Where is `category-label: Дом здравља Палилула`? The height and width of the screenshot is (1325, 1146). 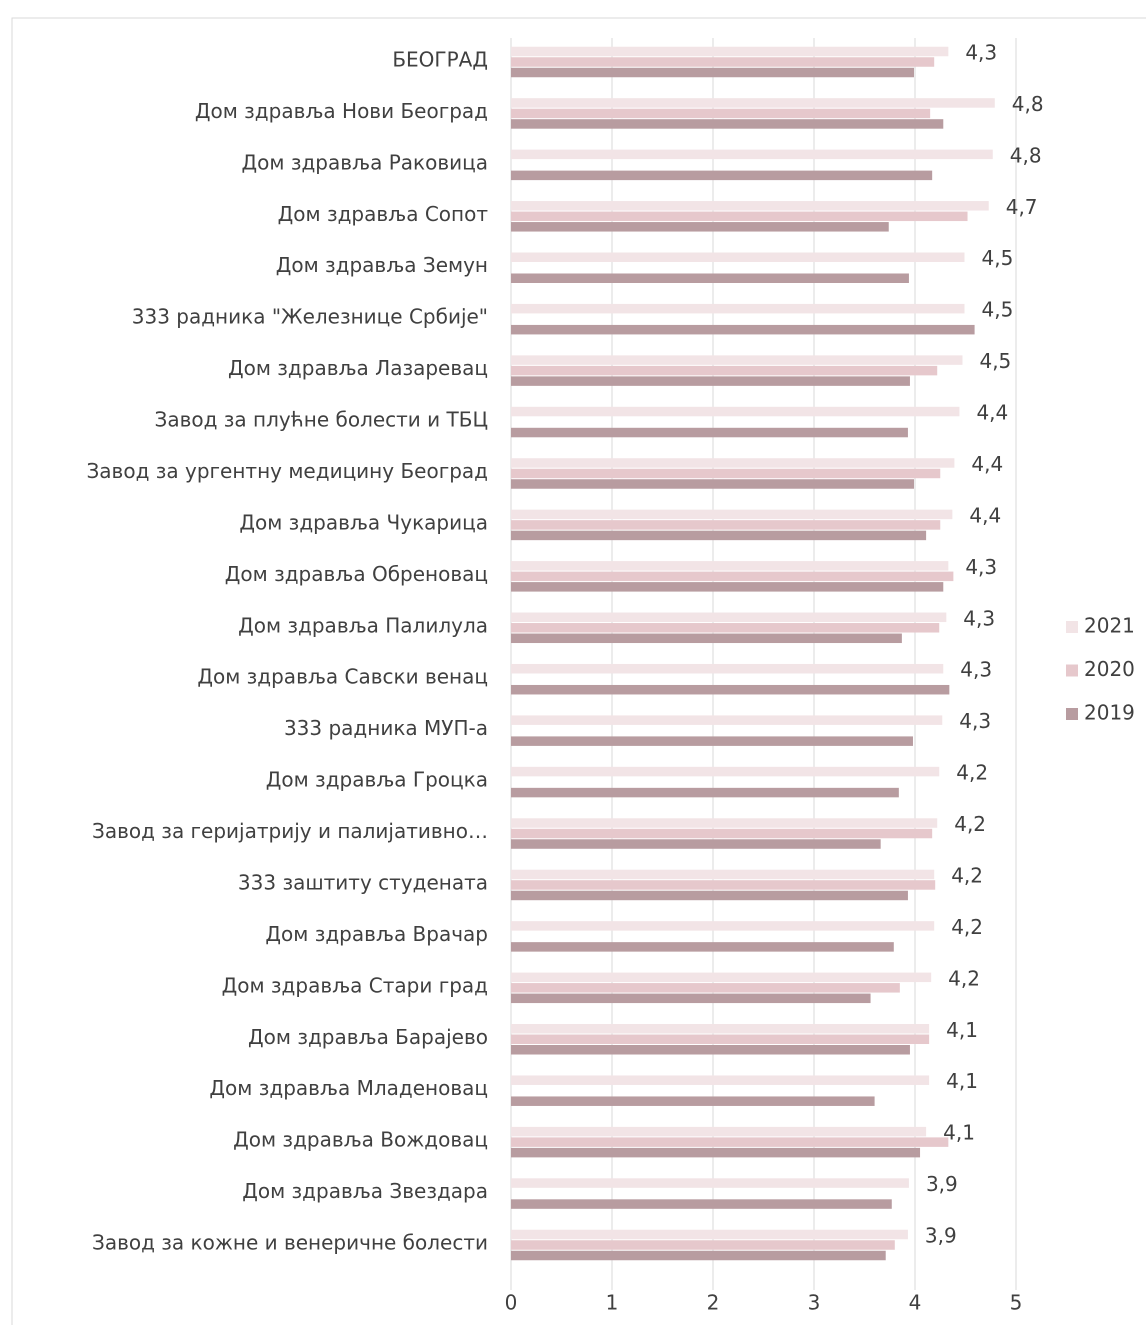
category-label: Дом здравља Палилула is located at coordinates (363, 625).